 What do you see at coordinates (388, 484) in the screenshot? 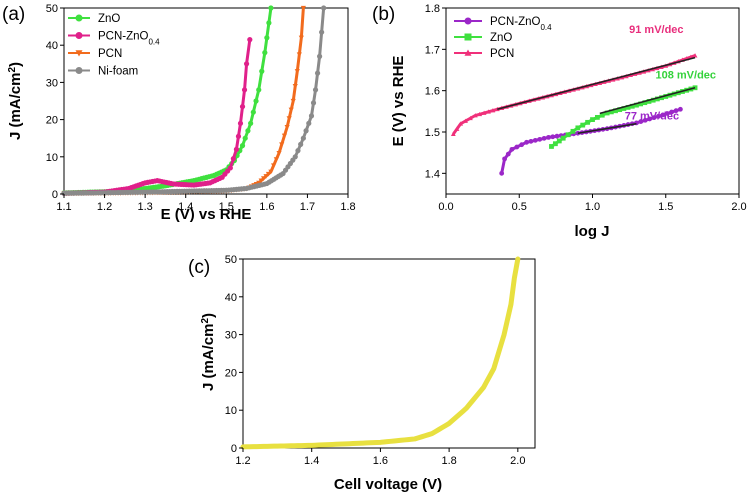
I see `panel-c-xlabel: Cell voltage (V)` at bounding box center [388, 484].